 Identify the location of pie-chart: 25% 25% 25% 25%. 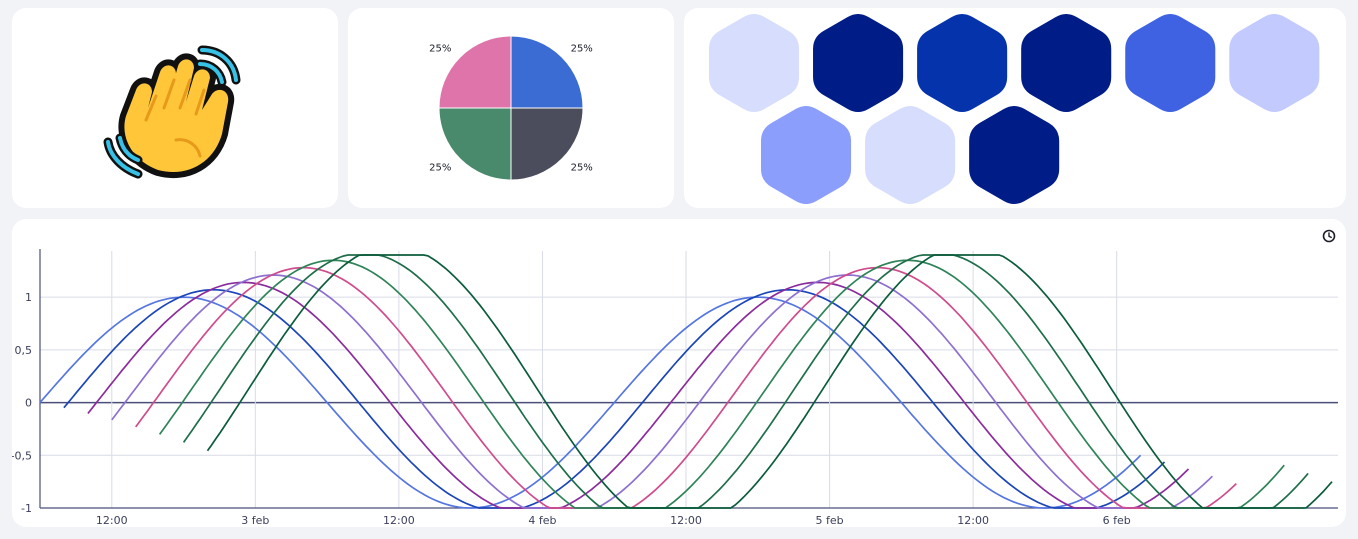
(511, 108).